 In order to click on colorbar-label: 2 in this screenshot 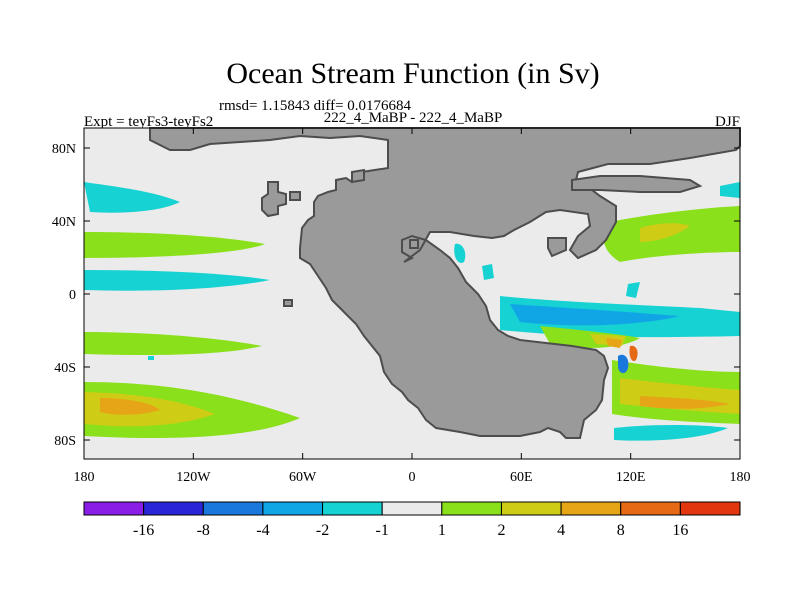, I will do `click(501, 530)`.